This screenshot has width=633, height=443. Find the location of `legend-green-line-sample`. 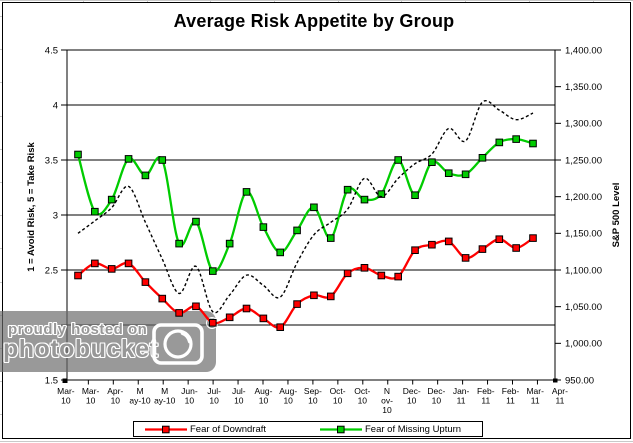

legend-green-line-sample is located at coordinates (341, 429).